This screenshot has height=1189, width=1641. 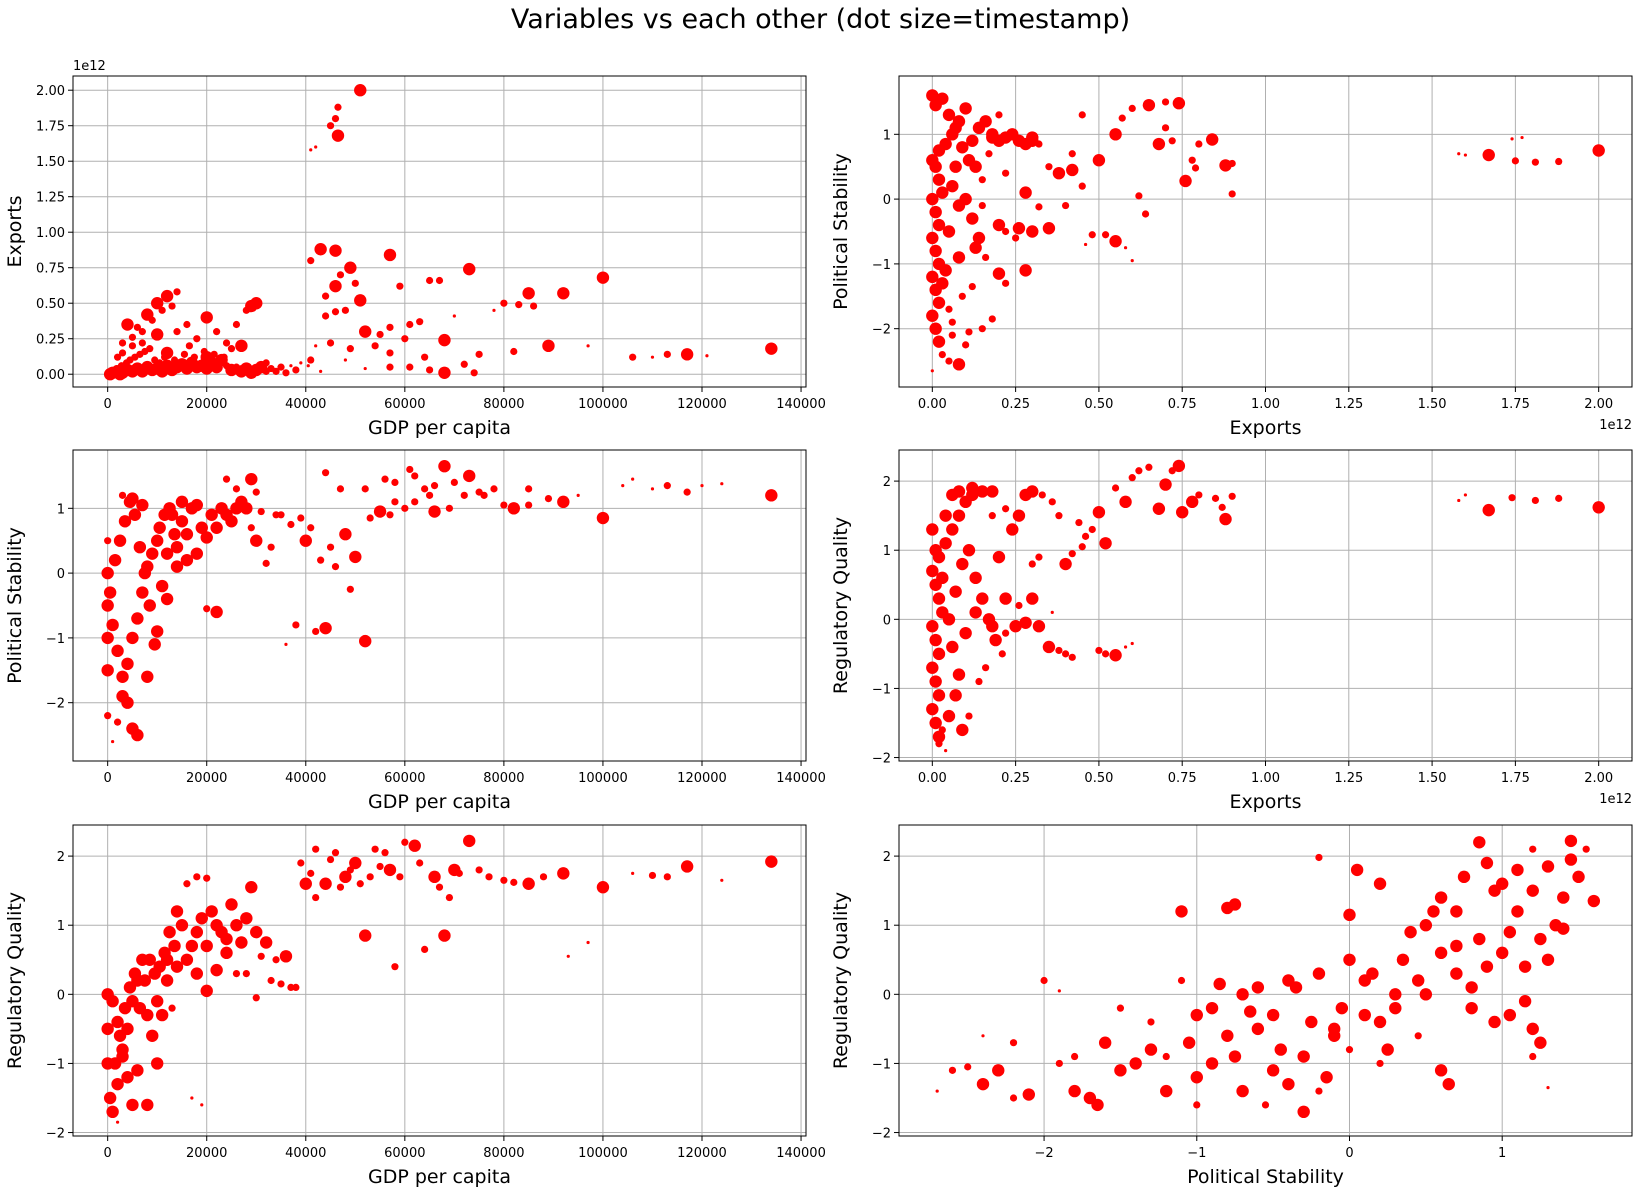 I want to click on y-axis-label: Political Stability, so click(x=15, y=605).